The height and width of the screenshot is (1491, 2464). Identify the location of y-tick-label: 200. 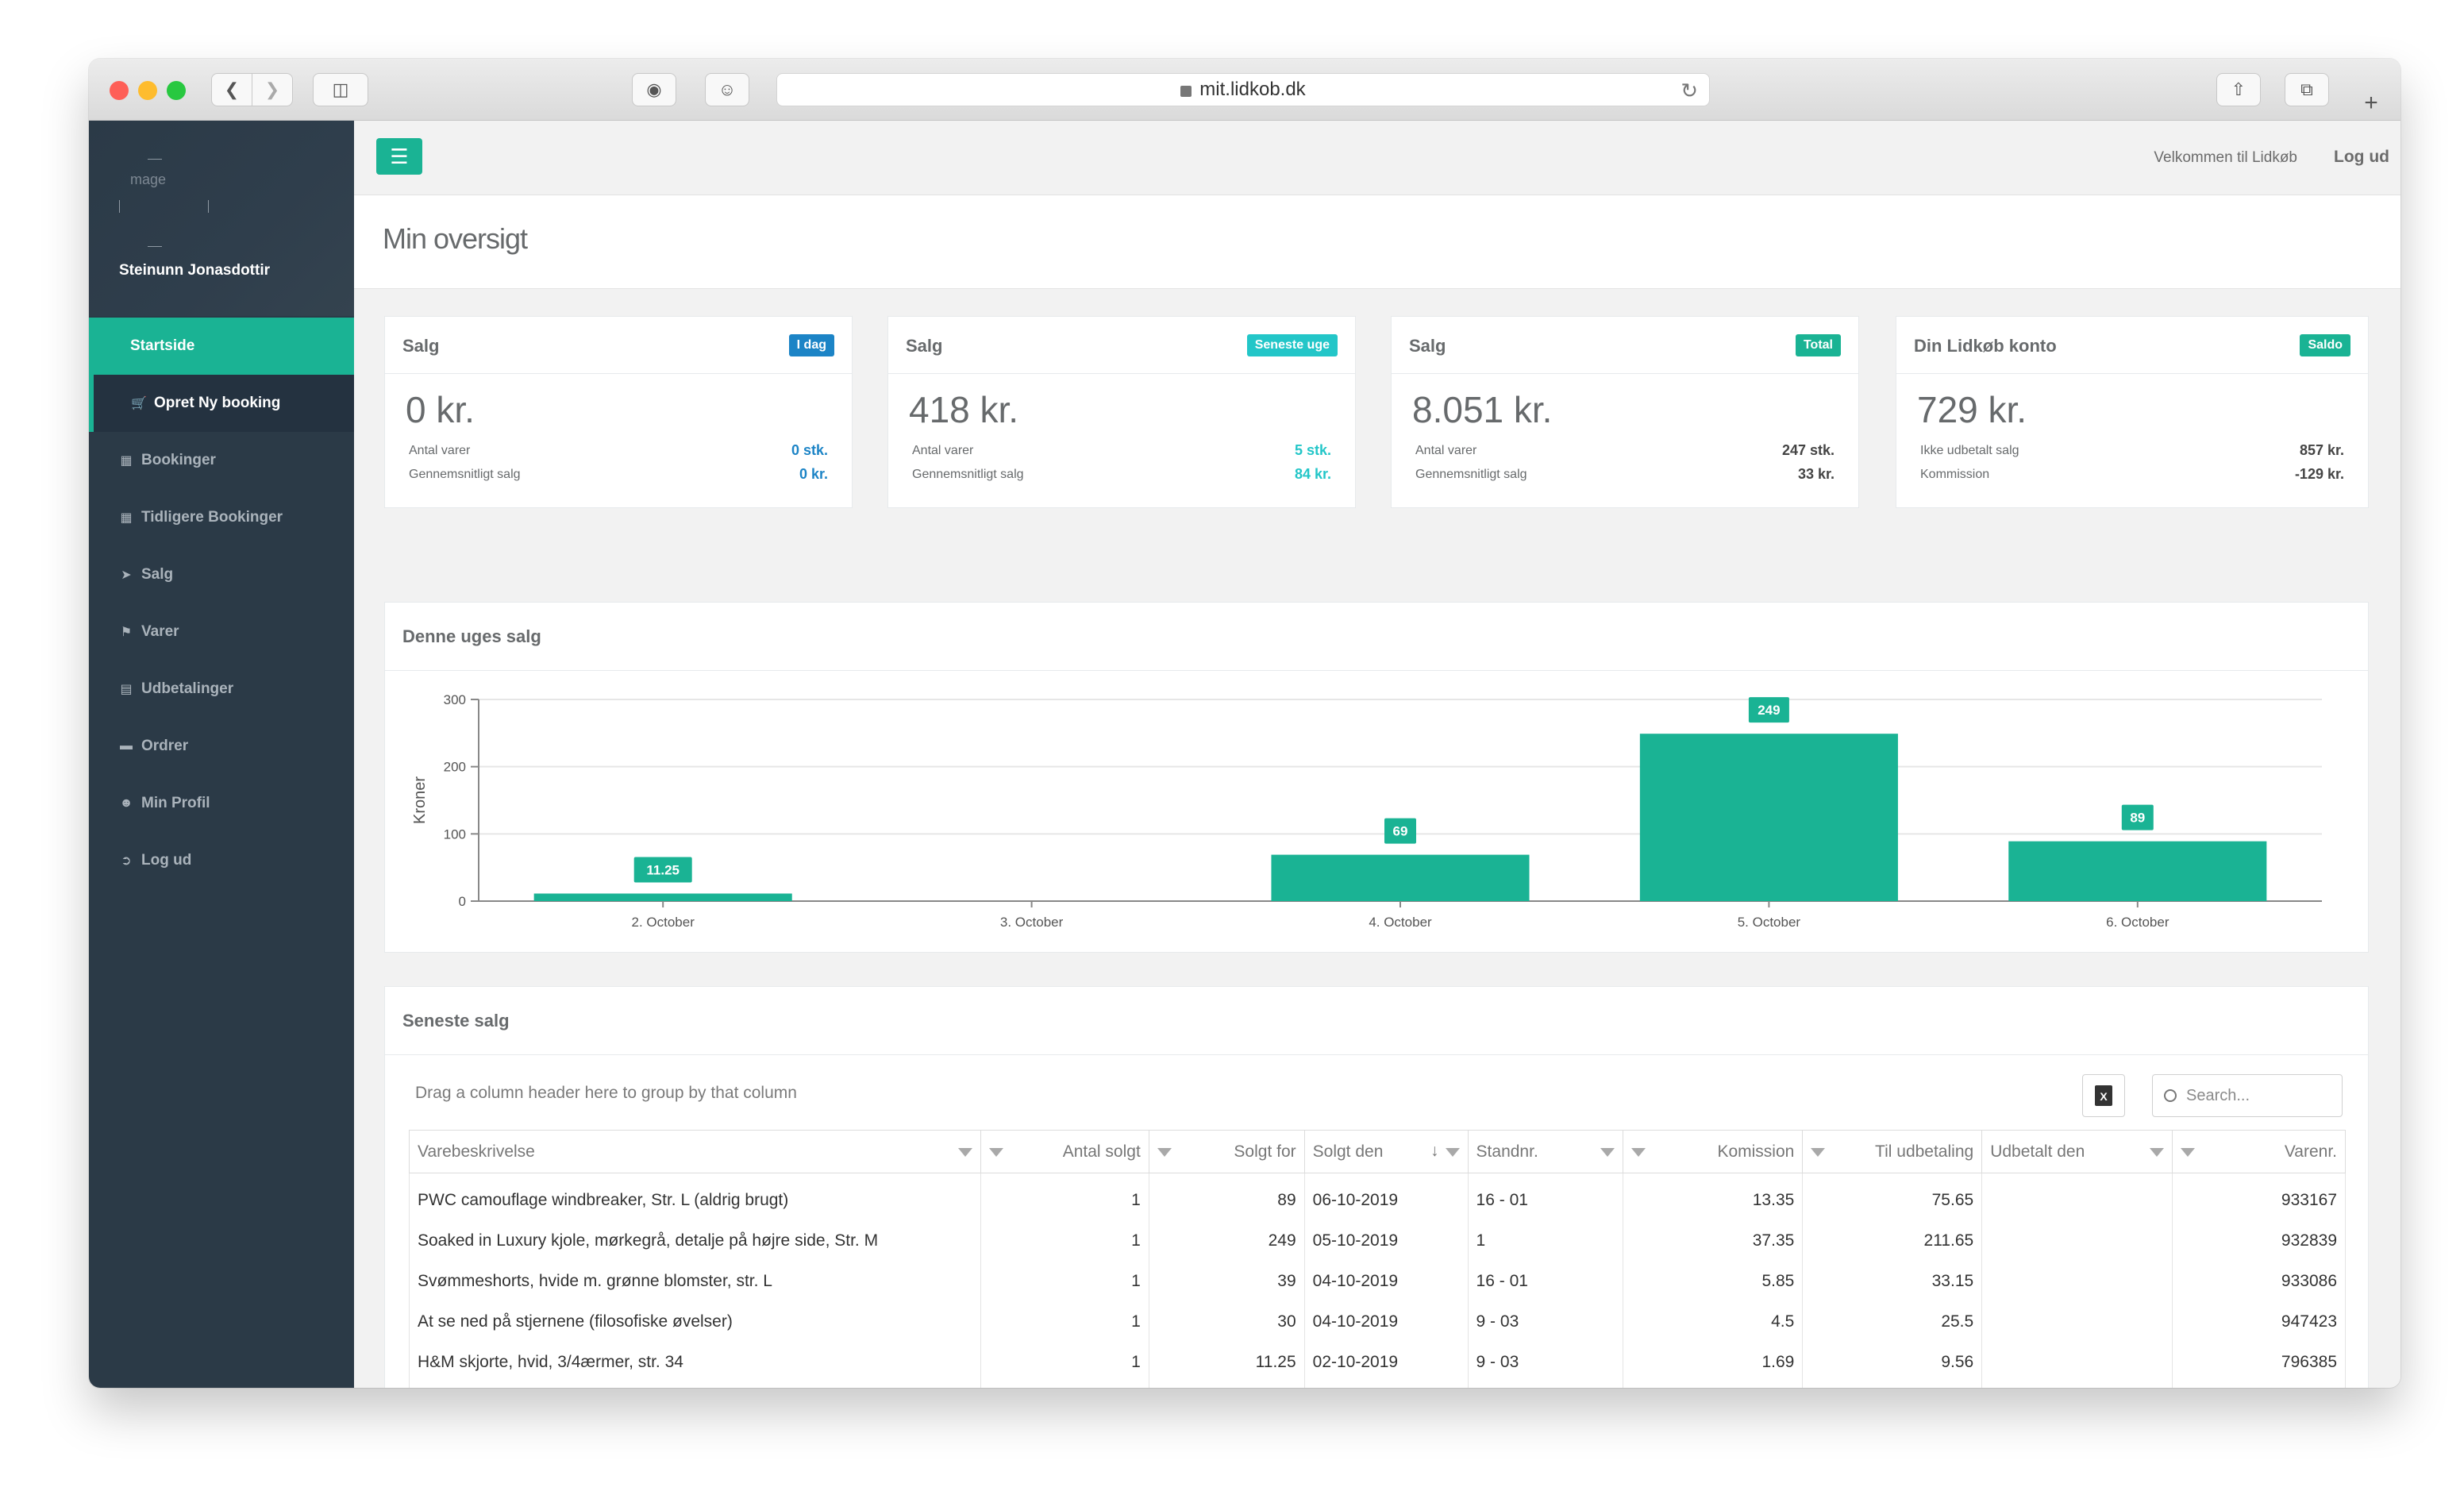
(455, 767).